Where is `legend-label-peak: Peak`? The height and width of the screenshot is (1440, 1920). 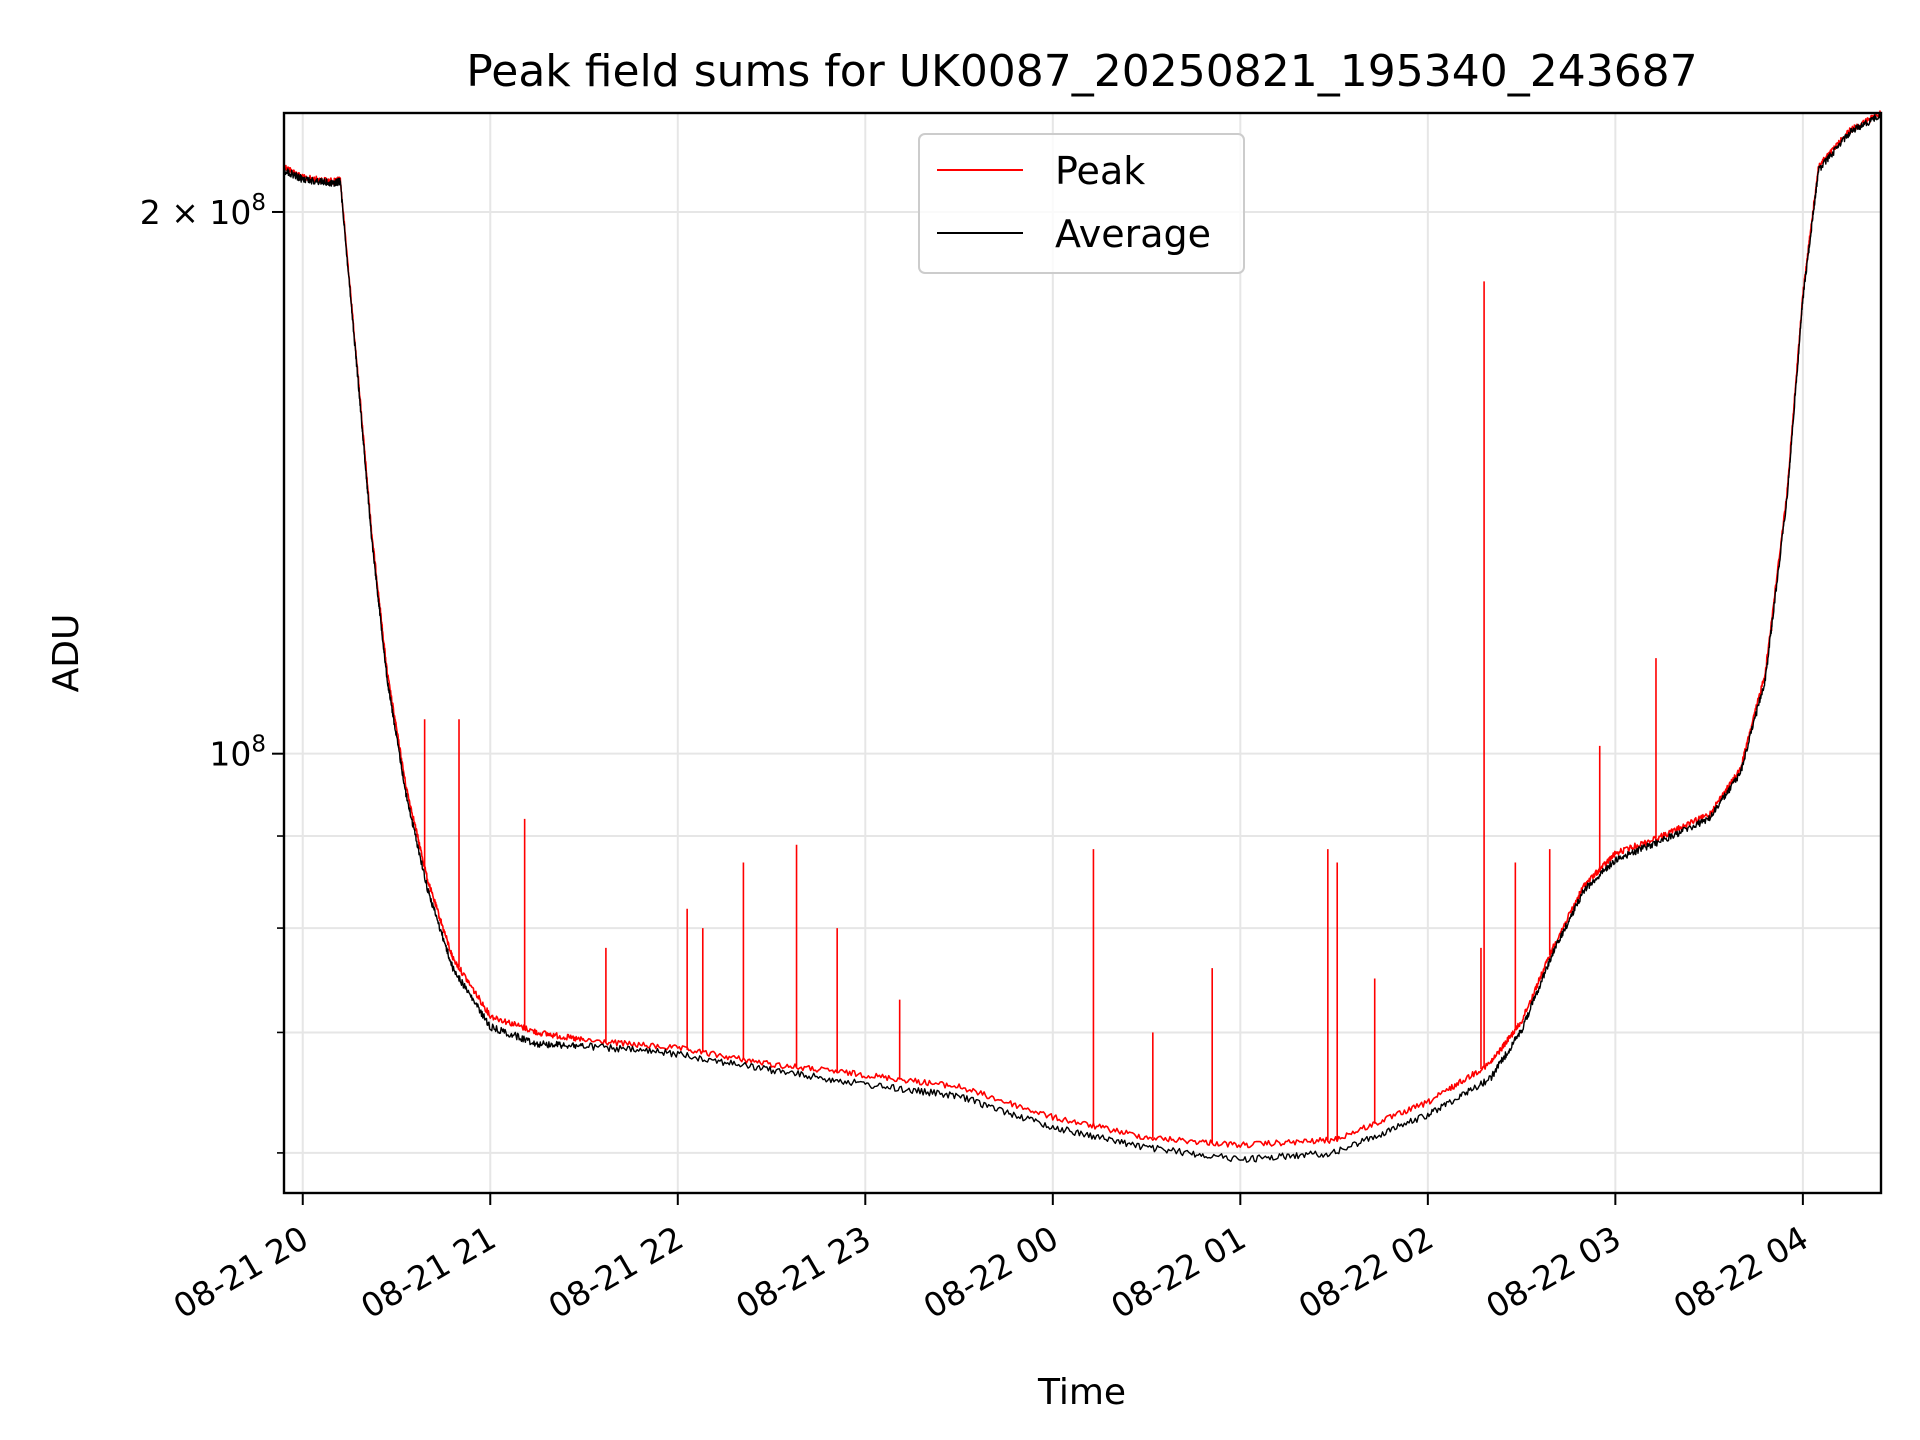 legend-label-peak: Peak is located at coordinates (1100, 171).